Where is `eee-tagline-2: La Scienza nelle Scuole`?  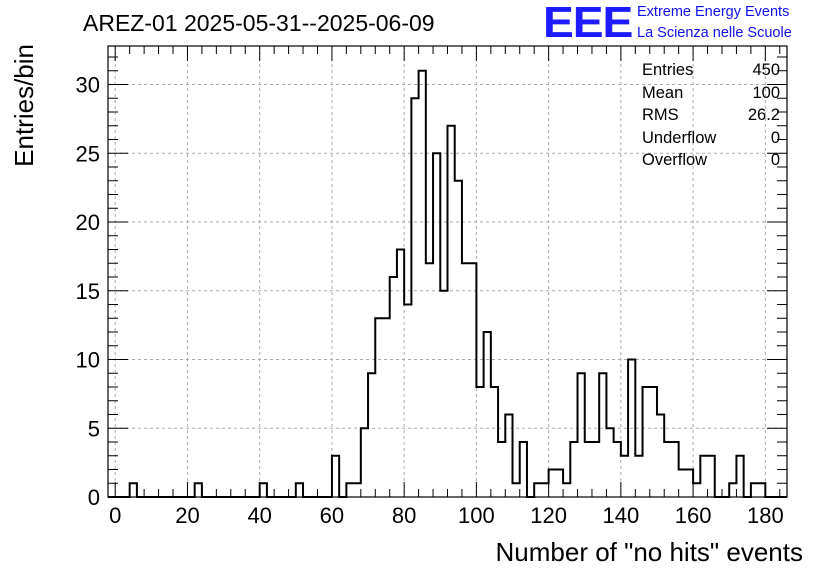 eee-tagline-2: La Scienza nelle Scuole is located at coordinates (714, 33).